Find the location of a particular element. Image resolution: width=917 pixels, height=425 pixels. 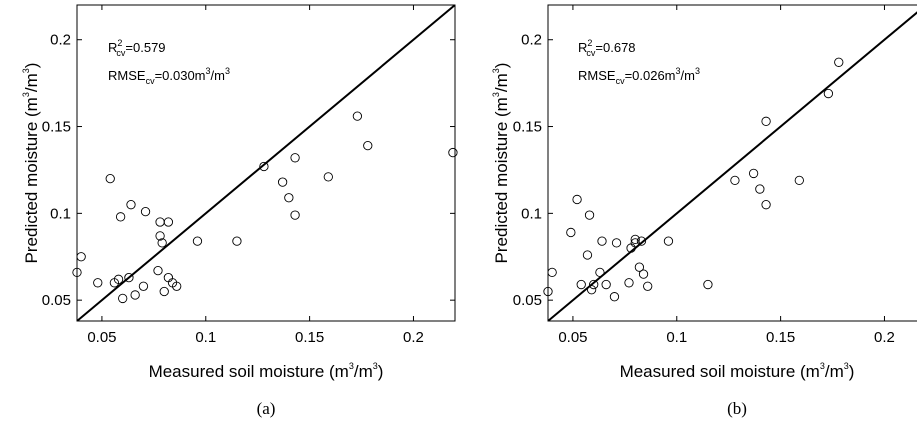

stat-rmse-a: RMSEcv=0.030m3/m3 is located at coordinates (169, 76).